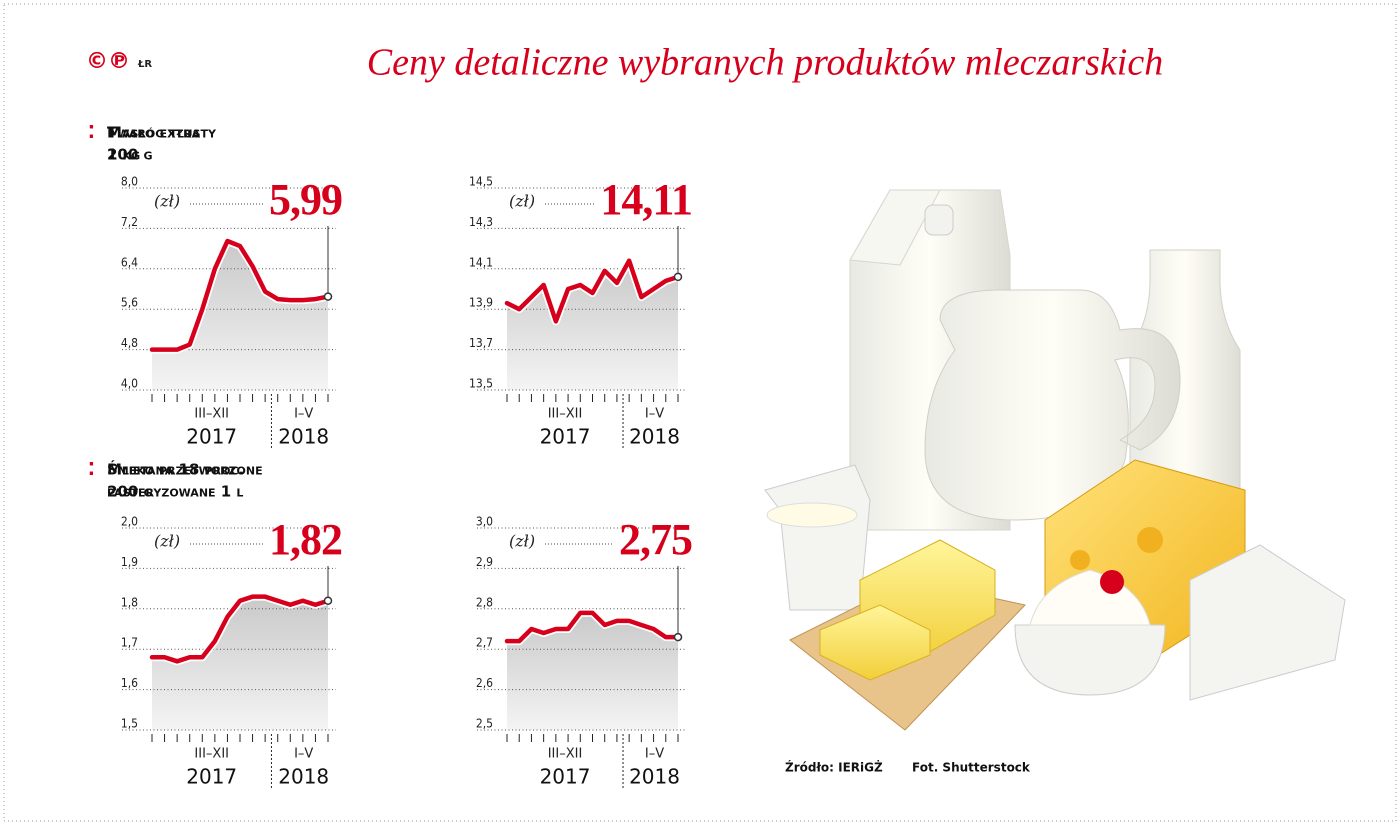 This screenshot has width=1400, height=829. What do you see at coordinates (481, 303) in the screenshot?
I see `y-tick-label: 13,9` at bounding box center [481, 303].